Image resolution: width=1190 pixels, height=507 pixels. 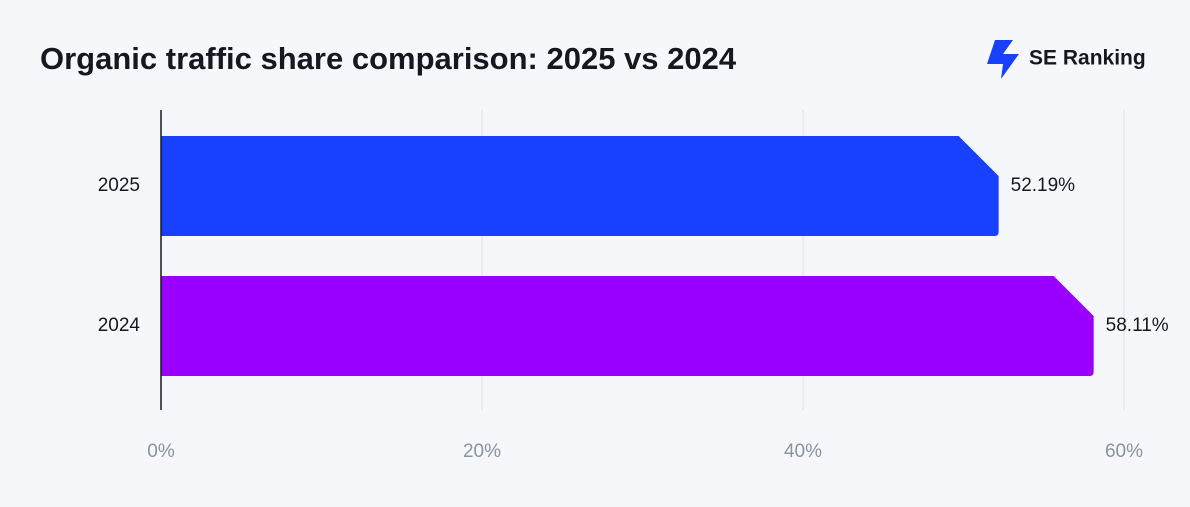 What do you see at coordinates (119, 325) in the screenshot?
I see `y-tick-label: 2024` at bounding box center [119, 325].